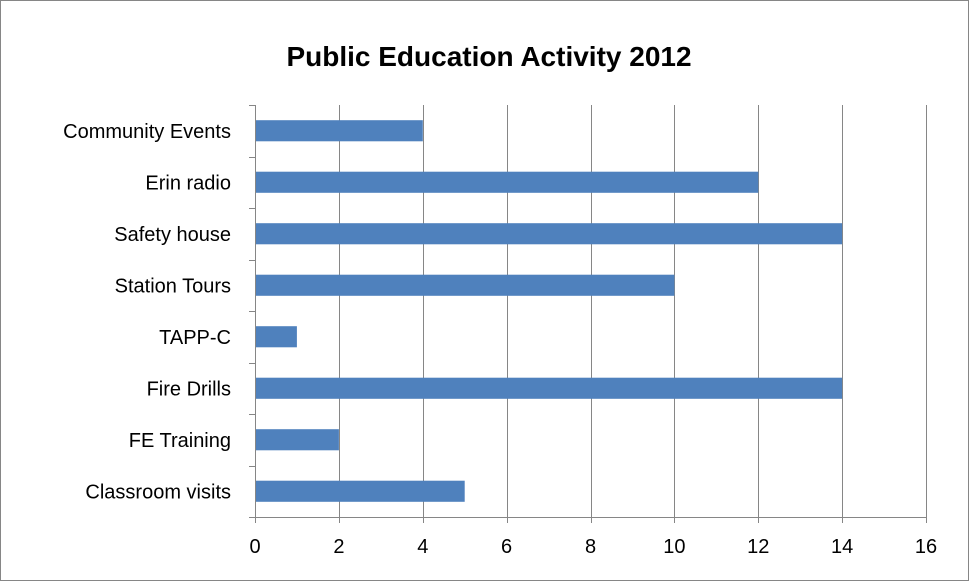 Image resolution: width=969 pixels, height=581 pixels. I want to click on category-label: Community Events, so click(147, 132).